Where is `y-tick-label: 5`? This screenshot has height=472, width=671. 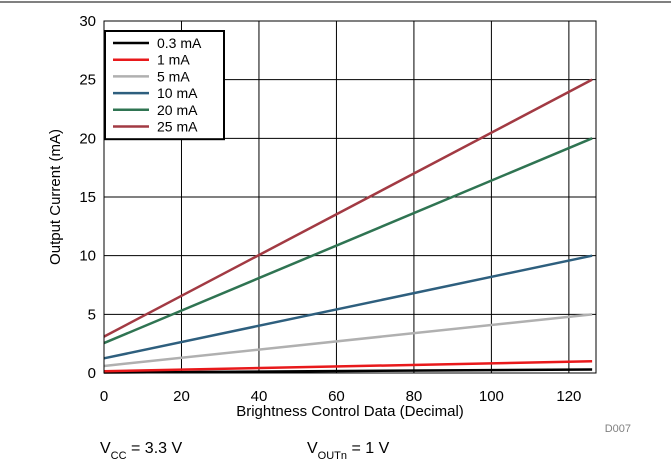
y-tick-label: 5 is located at coordinates (92, 314).